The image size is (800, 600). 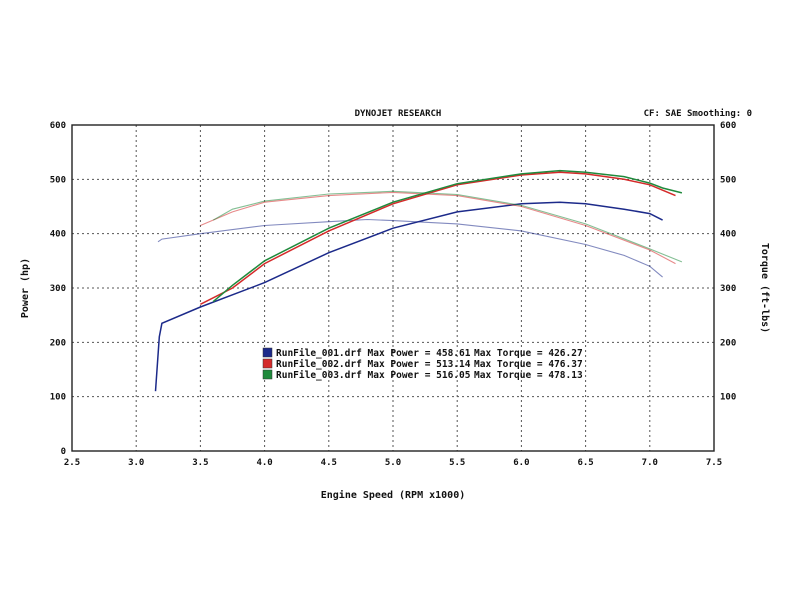 What do you see at coordinates (58, 126) in the screenshot?
I see `y-tick-label-left: 600` at bounding box center [58, 126].